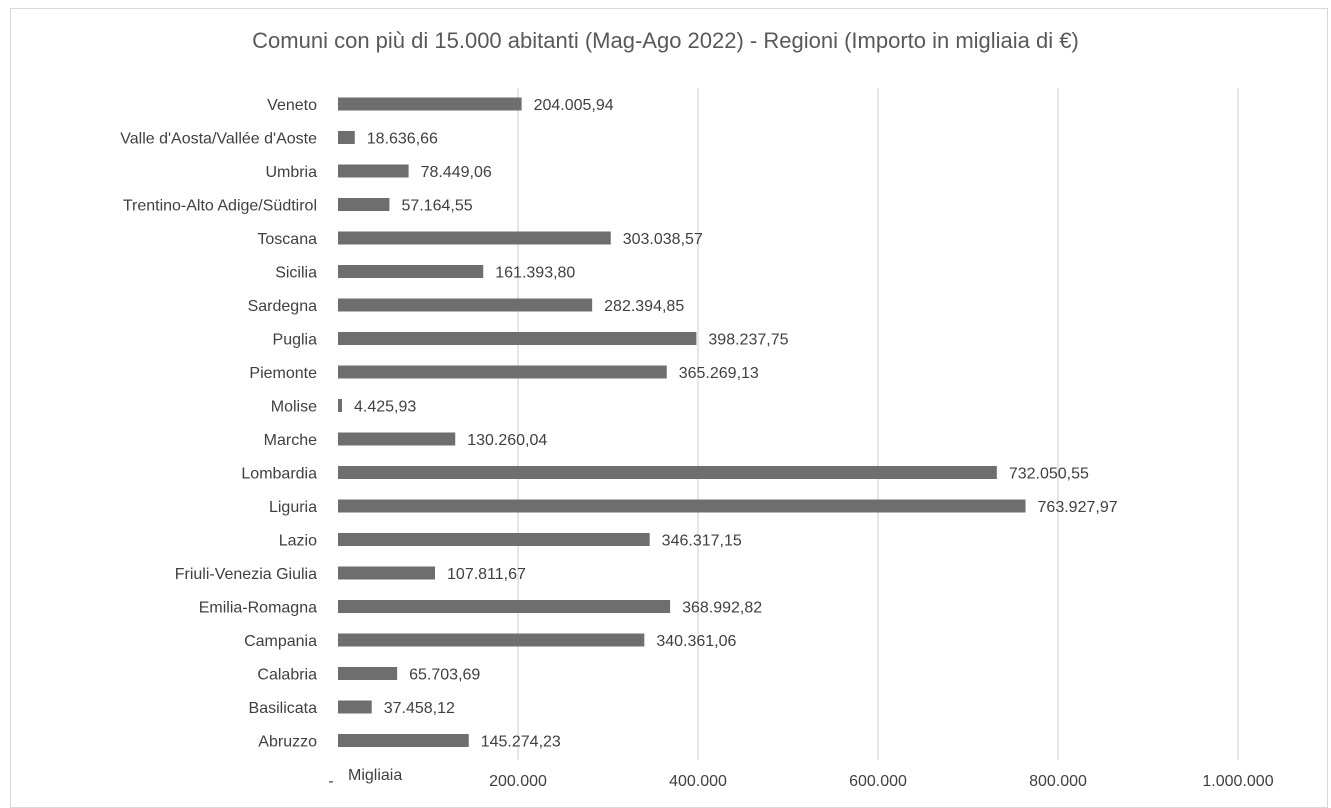 This screenshot has width=1331, height=808. What do you see at coordinates (330, 781) in the screenshot?
I see `x-tick-label-0: -` at bounding box center [330, 781].